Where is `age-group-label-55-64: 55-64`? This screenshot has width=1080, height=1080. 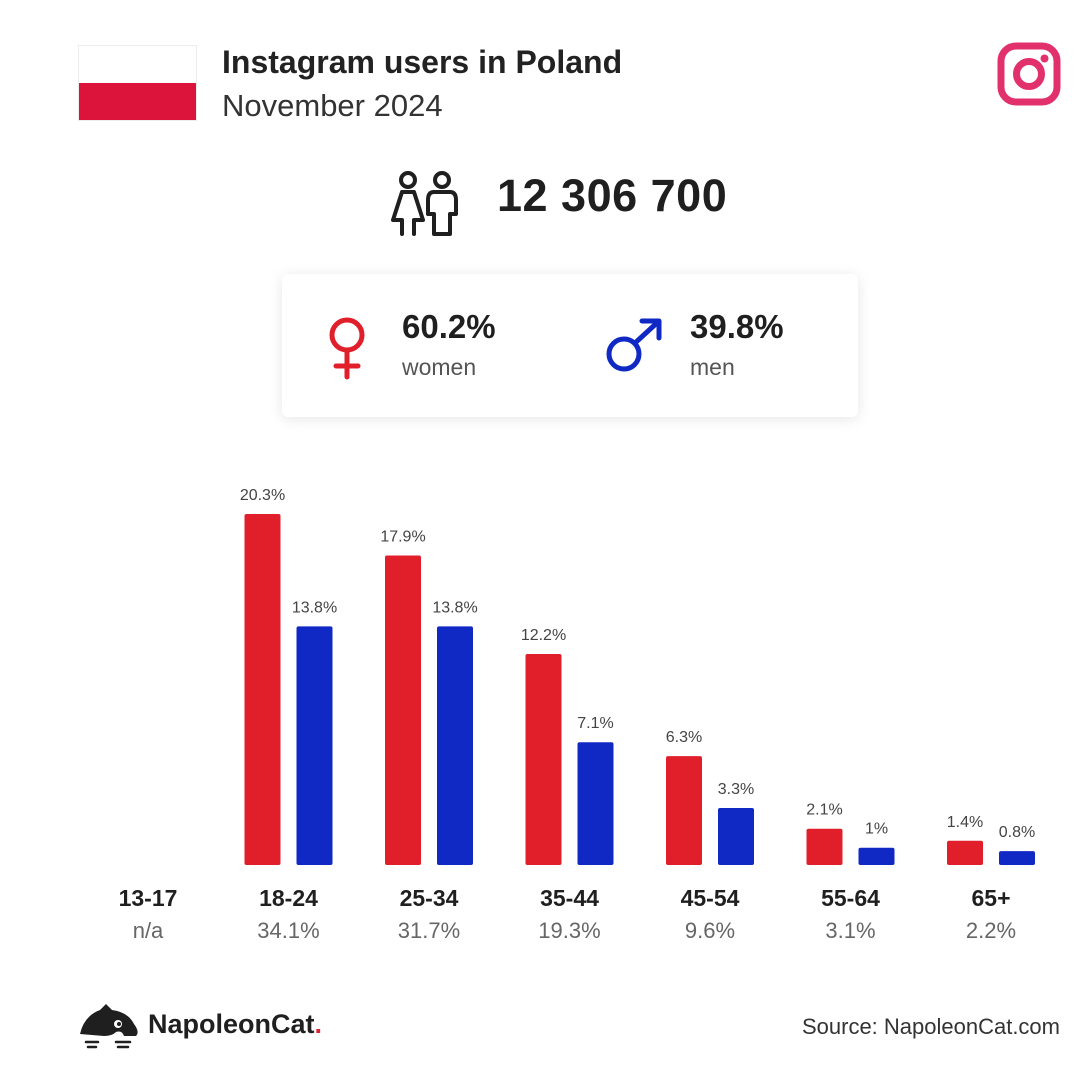 age-group-label-55-64: 55-64 is located at coordinates (850, 898).